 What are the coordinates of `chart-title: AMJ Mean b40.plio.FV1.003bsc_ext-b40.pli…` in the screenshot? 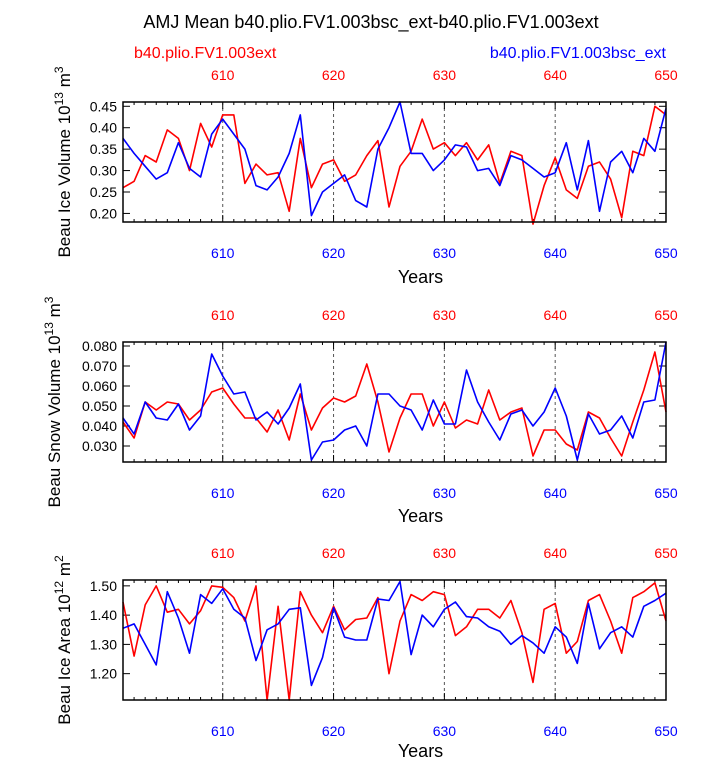 It's located at (370, 22).